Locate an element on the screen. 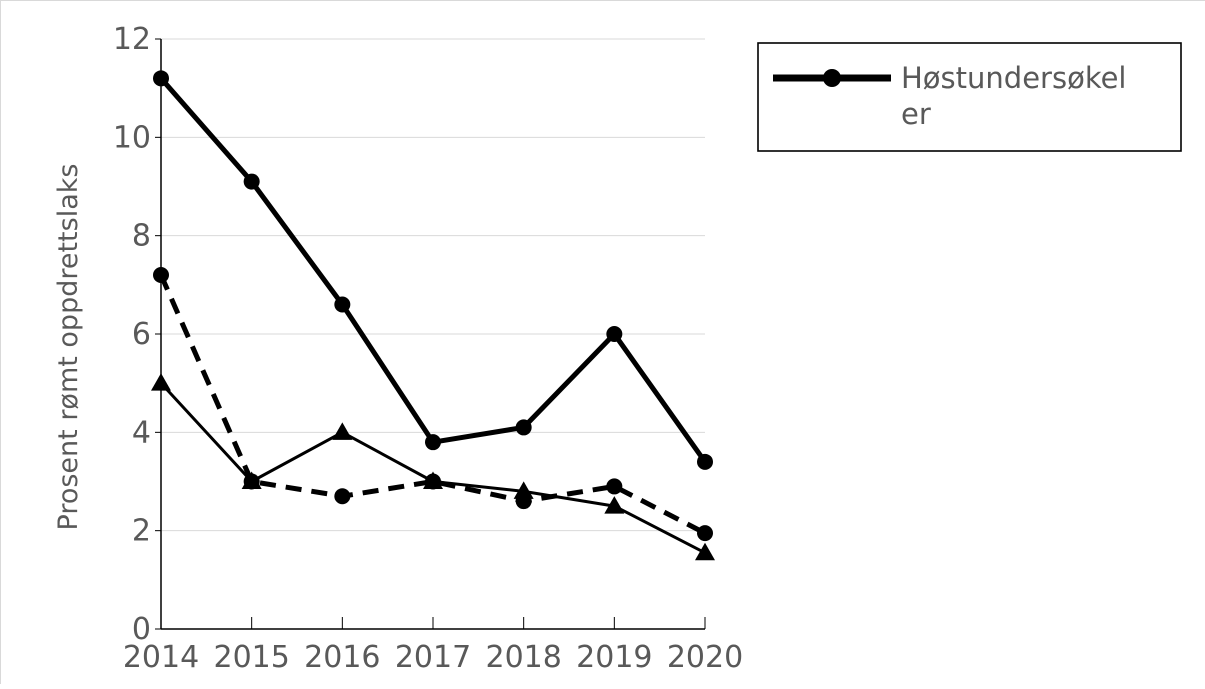 This screenshot has height=689, width=1205. y-tick-label: 4 is located at coordinates (141, 432).